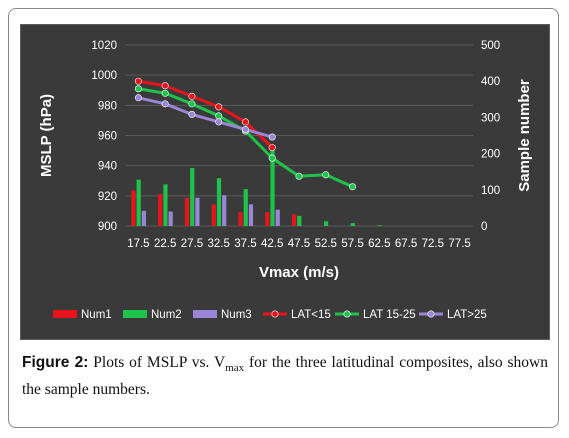  What do you see at coordinates (326, 244) in the screenshot?
I see `x-tick-label: 52.5` at bounding box center [326, 244].